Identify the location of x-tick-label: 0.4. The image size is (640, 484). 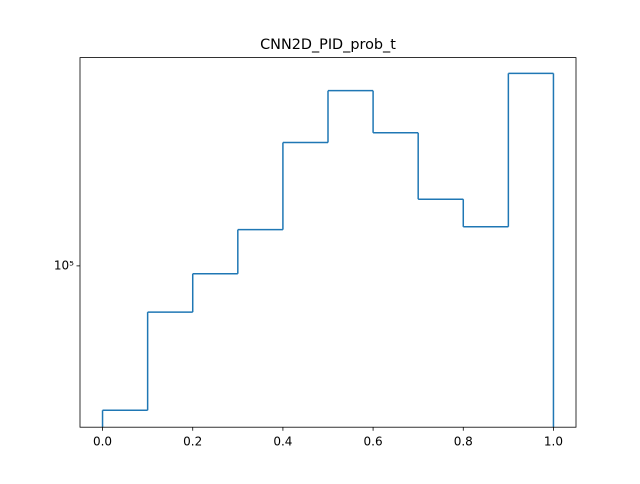
(282, 442).